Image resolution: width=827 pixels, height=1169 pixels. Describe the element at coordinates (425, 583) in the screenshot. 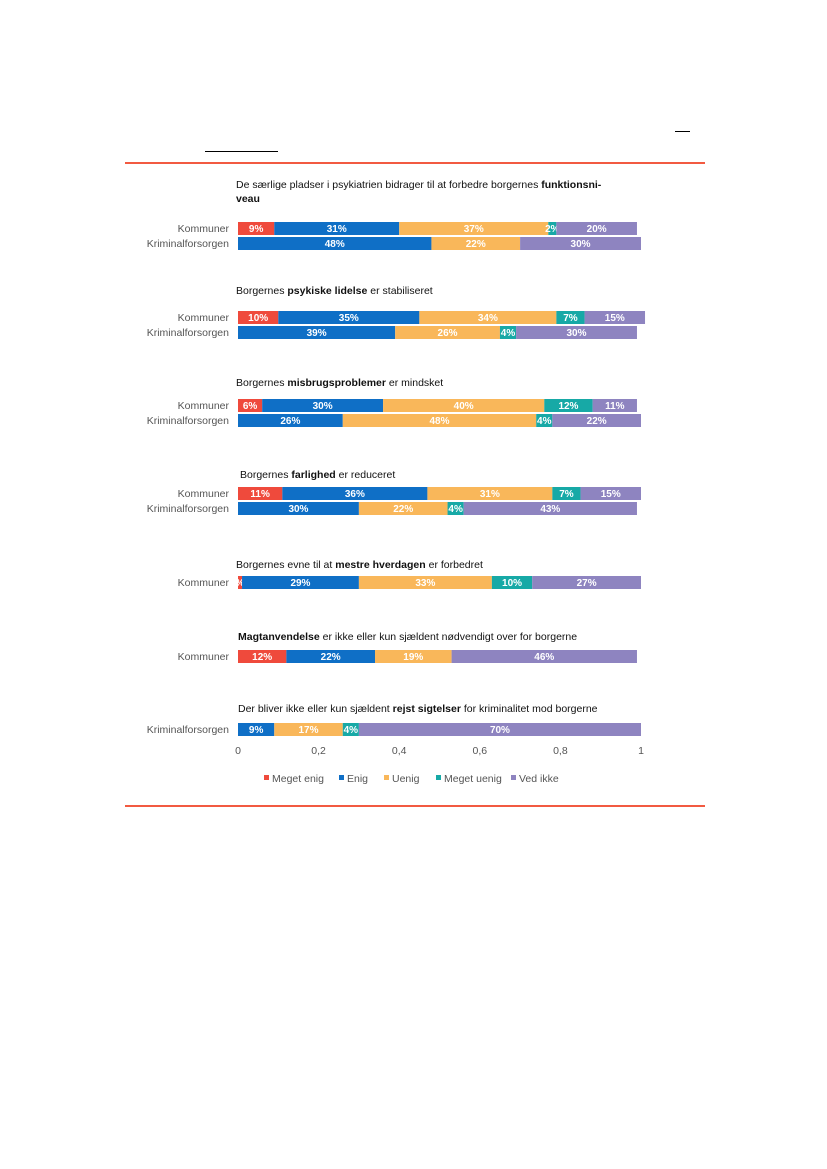

I see `data-label: 33%` at that location.